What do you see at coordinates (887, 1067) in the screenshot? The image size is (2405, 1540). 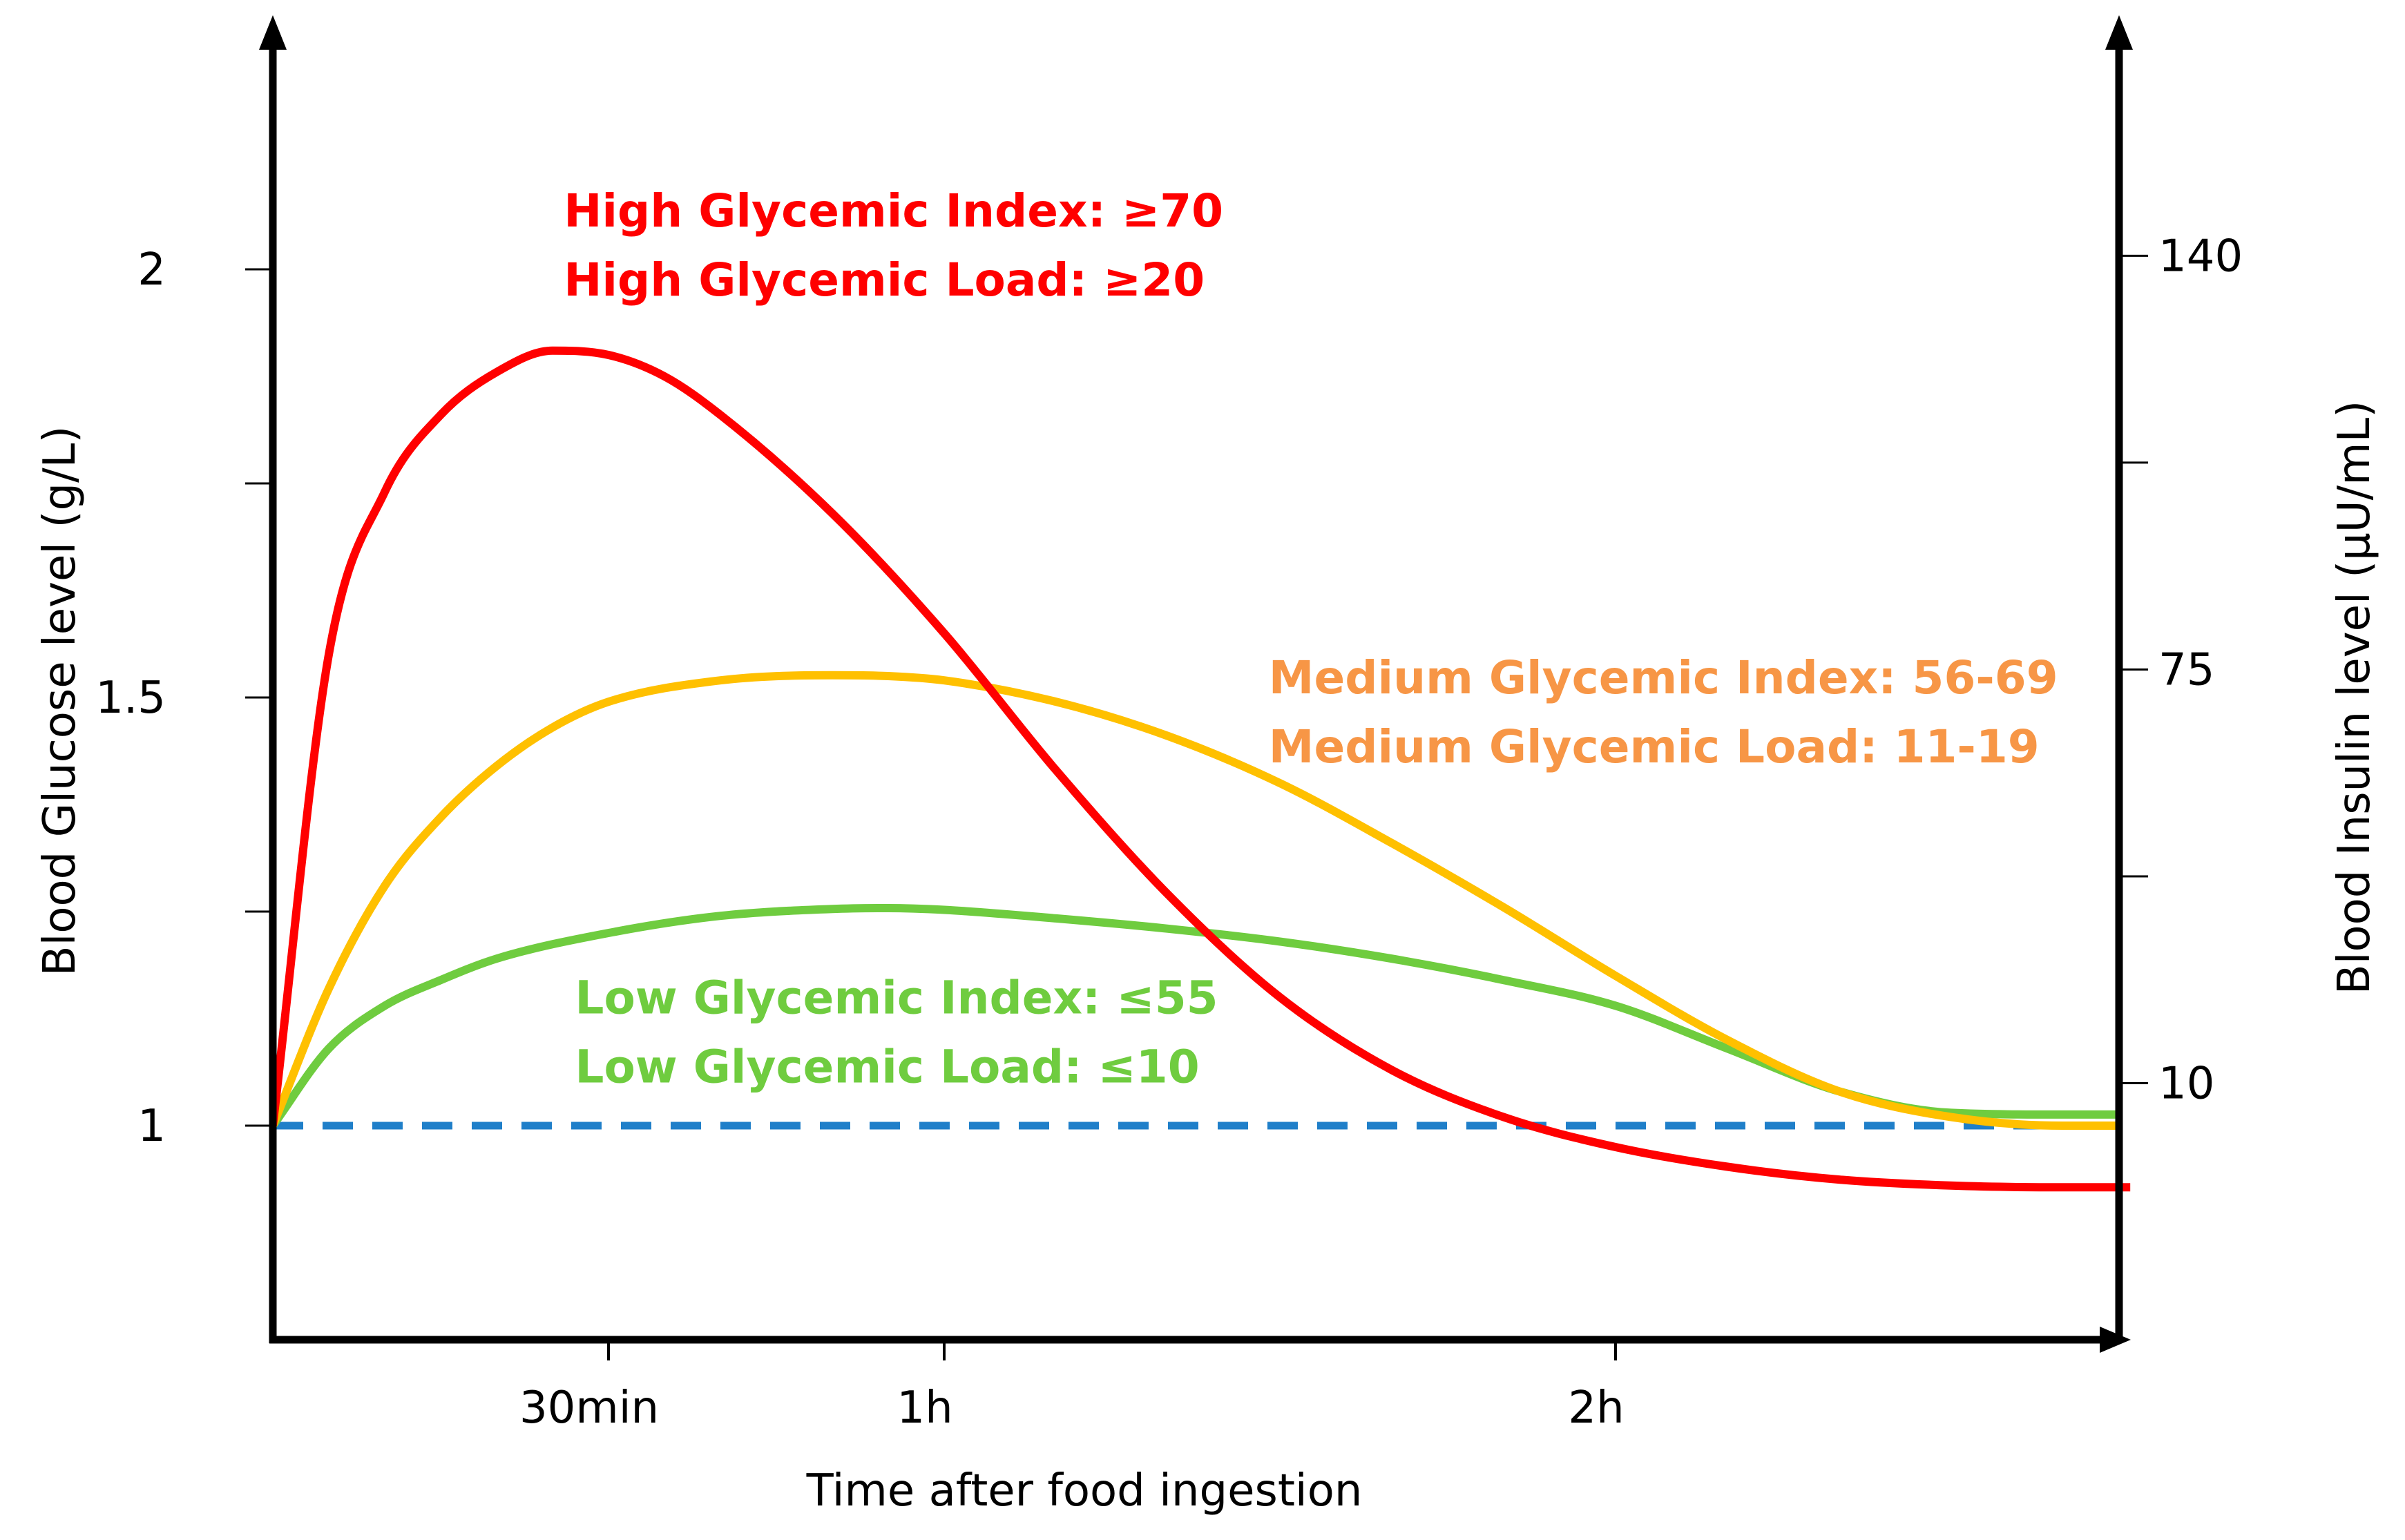 I see `series-label-low-glycemic: Low Glycemic Load: ≤10` at bounding box center [887, 1067].